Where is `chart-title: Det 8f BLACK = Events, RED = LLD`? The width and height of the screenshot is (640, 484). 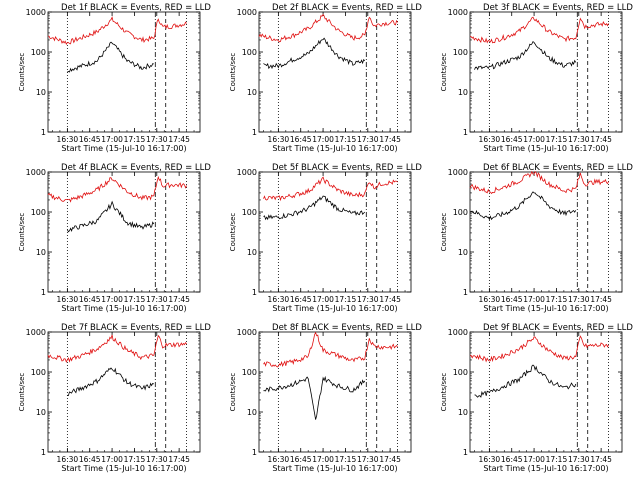
chart-title: Det 8f BLACK = Events, RED = LLD is located at coordinates (347, 328).